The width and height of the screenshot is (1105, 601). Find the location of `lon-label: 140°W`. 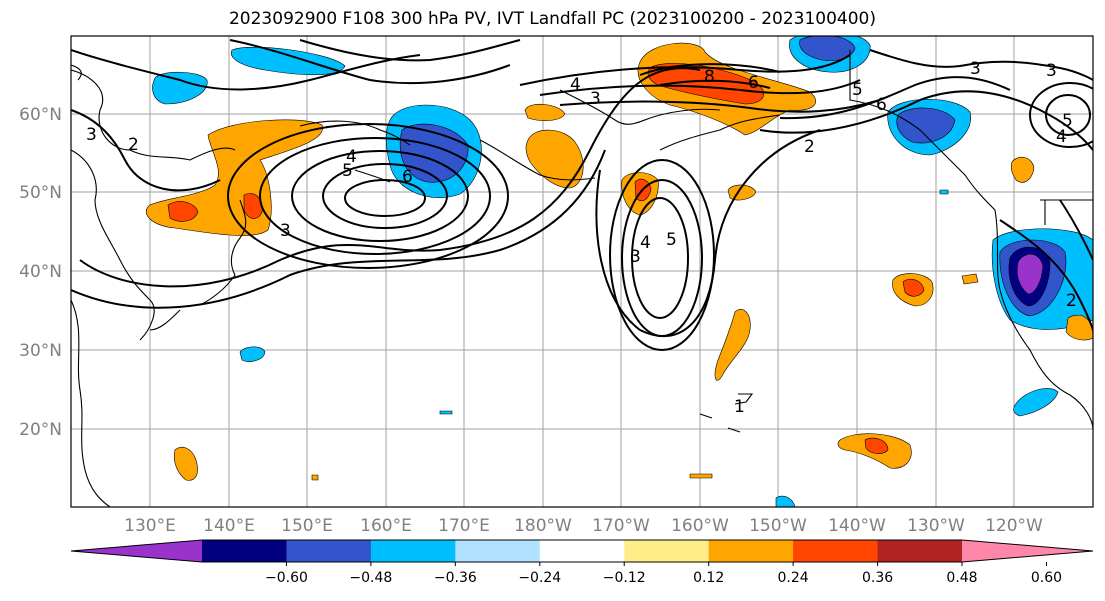

lon-label: 140°W is located at coordinates (857, 526).